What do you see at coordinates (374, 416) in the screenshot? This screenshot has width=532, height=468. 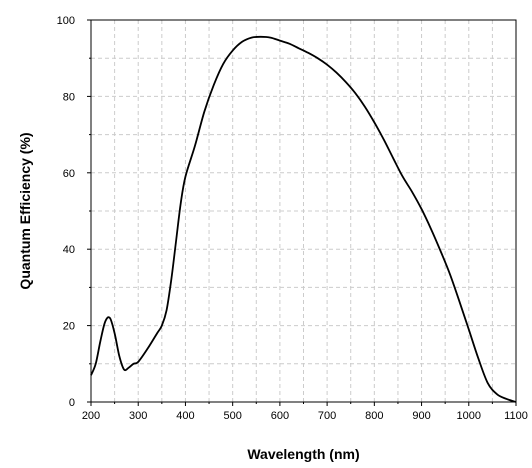 I see `x-tick-label: 800` at bounding box center [374, 416].